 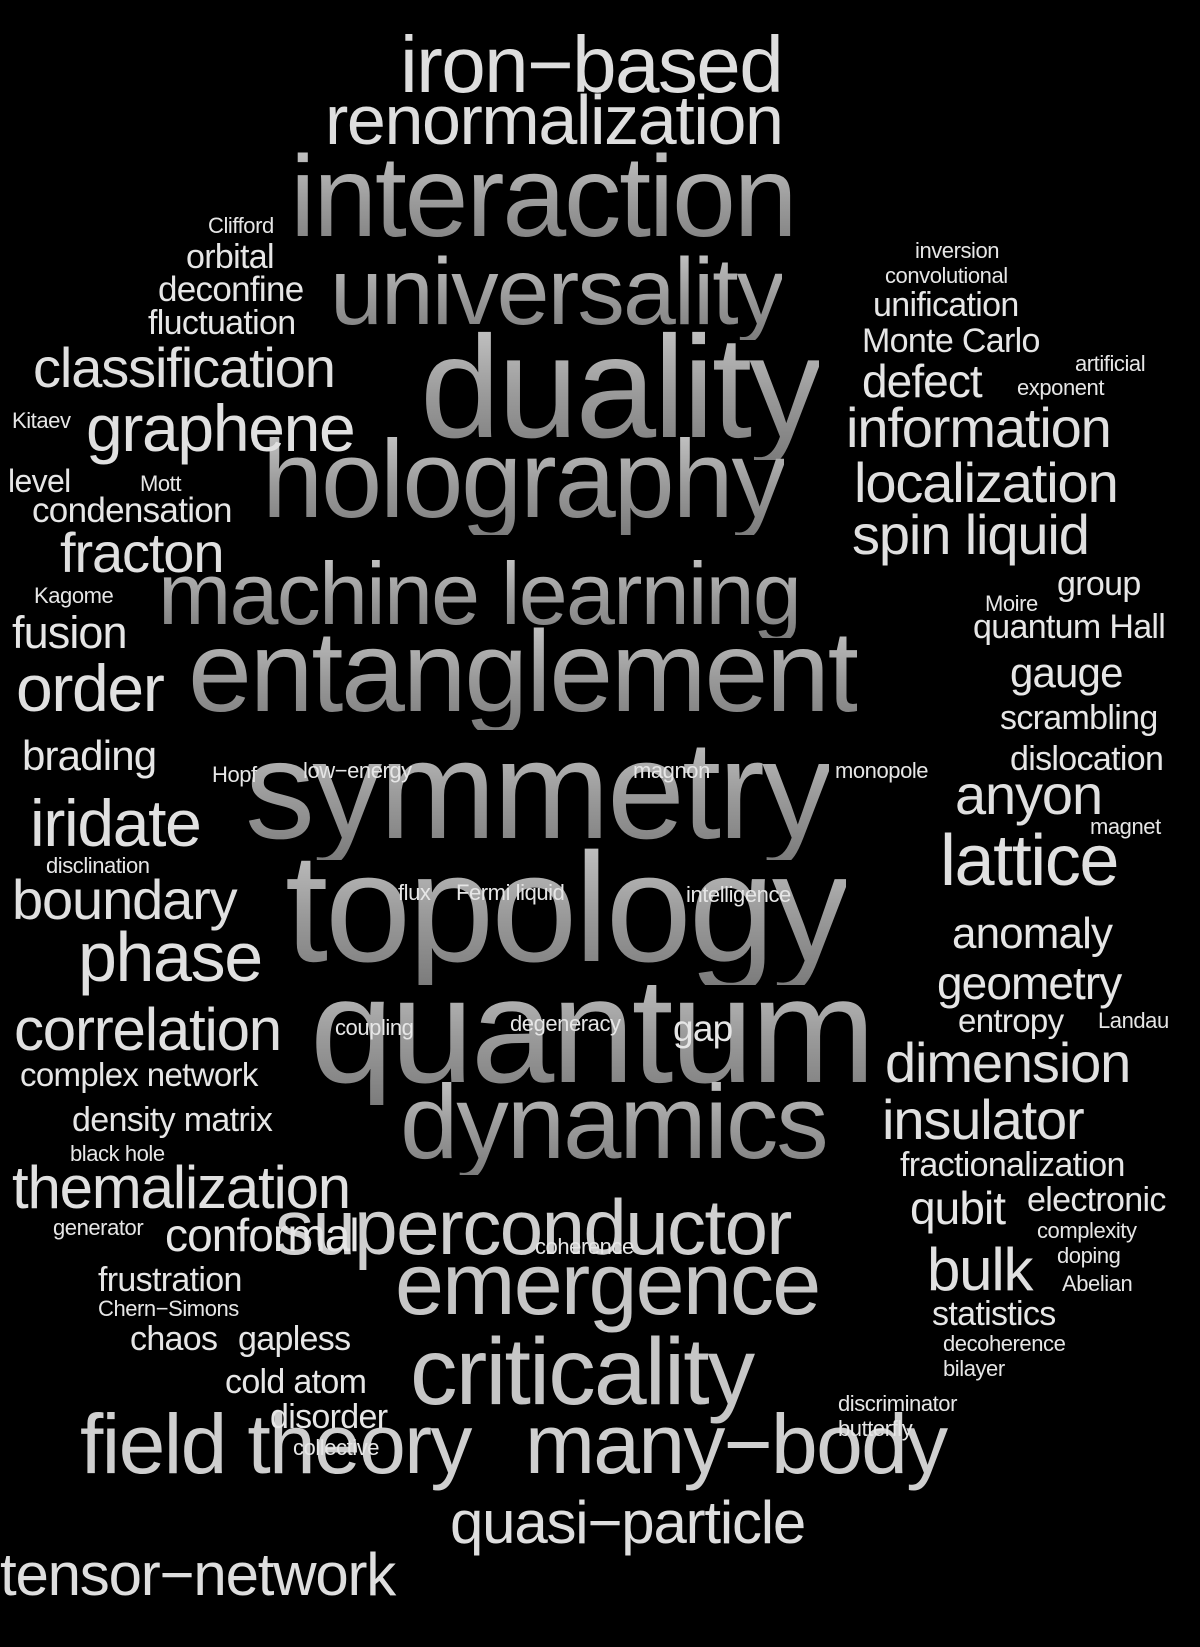 I want to click on word-quantum-hall: quantum Hall, so click(x=1069, y=627).